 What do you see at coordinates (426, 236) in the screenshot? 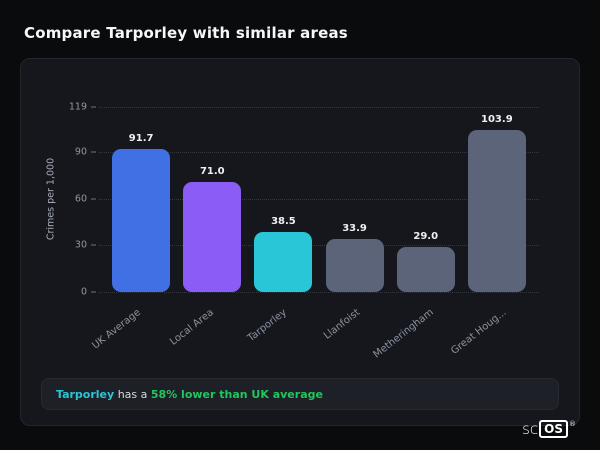
I see `bar-value-label: 29.0` at bounding box center [426, 236].